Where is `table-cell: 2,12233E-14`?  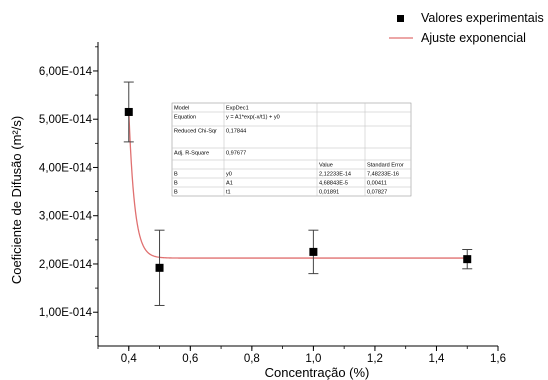 table-cell: 2,12233E-14 is located at coordinates (335, 175).